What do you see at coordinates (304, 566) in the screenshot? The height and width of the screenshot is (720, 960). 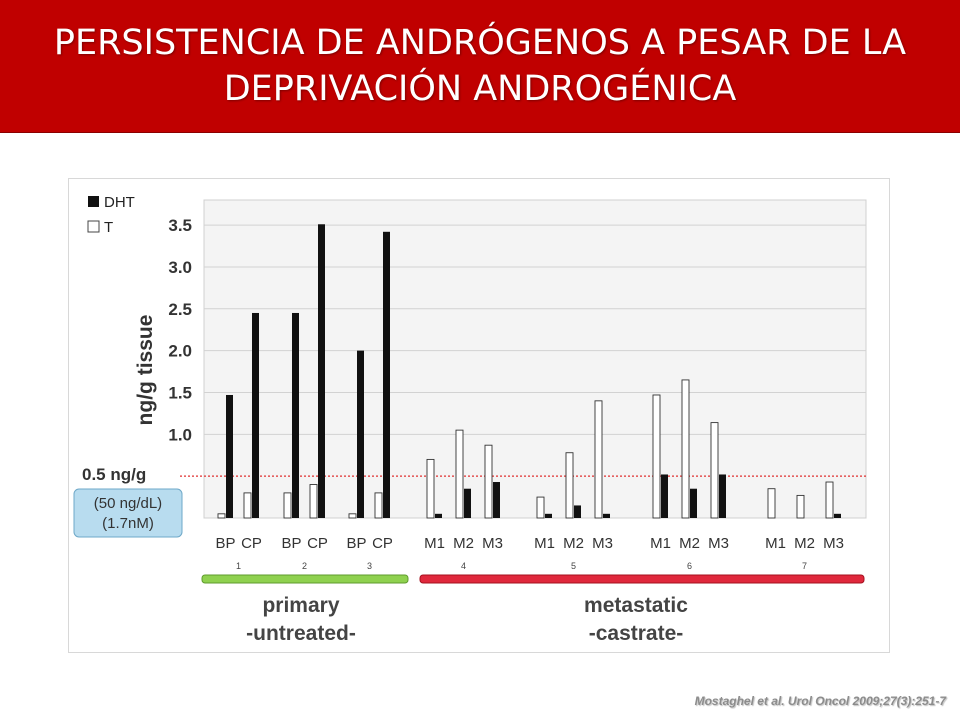 I see `patient-id: 2` at bounding box center [304, 566].